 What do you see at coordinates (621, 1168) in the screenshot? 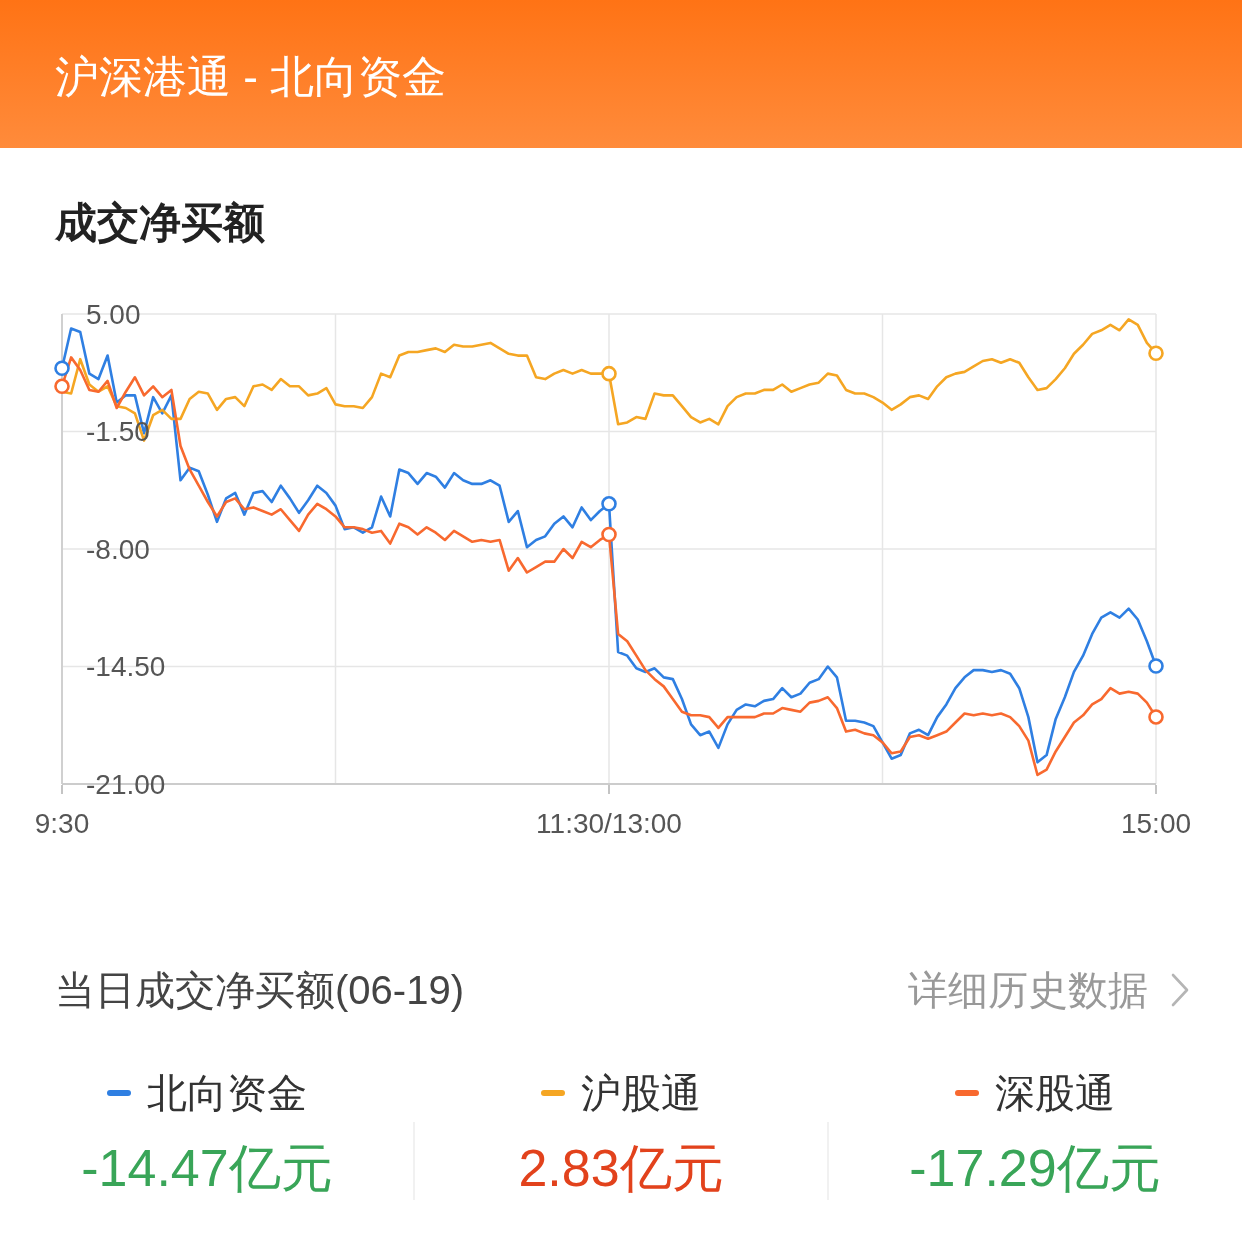
I see `annotation: 2.83亿元` at bounding box center [621, 1168].